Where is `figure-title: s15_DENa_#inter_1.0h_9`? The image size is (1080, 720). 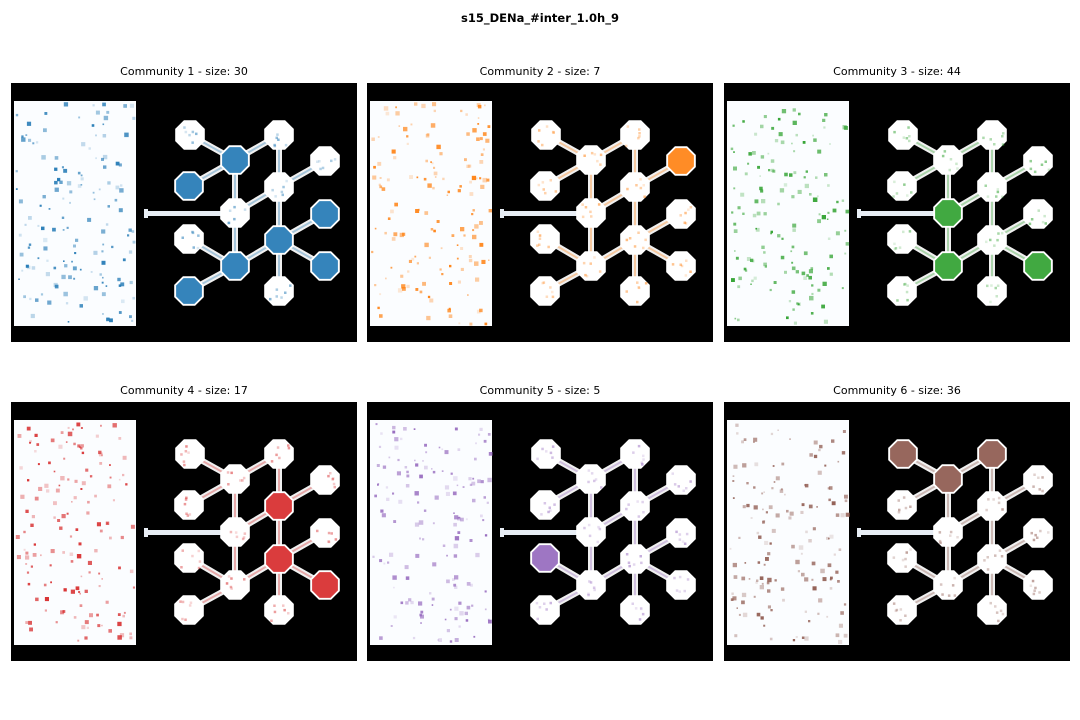
figure-title: s15_DENa_#inter_1.0h_9 is located at coordinates (540, 18).